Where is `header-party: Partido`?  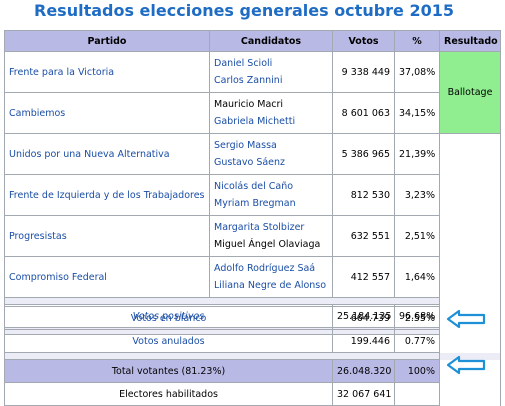 header-party: Partido is located at coordinates (107, 41).